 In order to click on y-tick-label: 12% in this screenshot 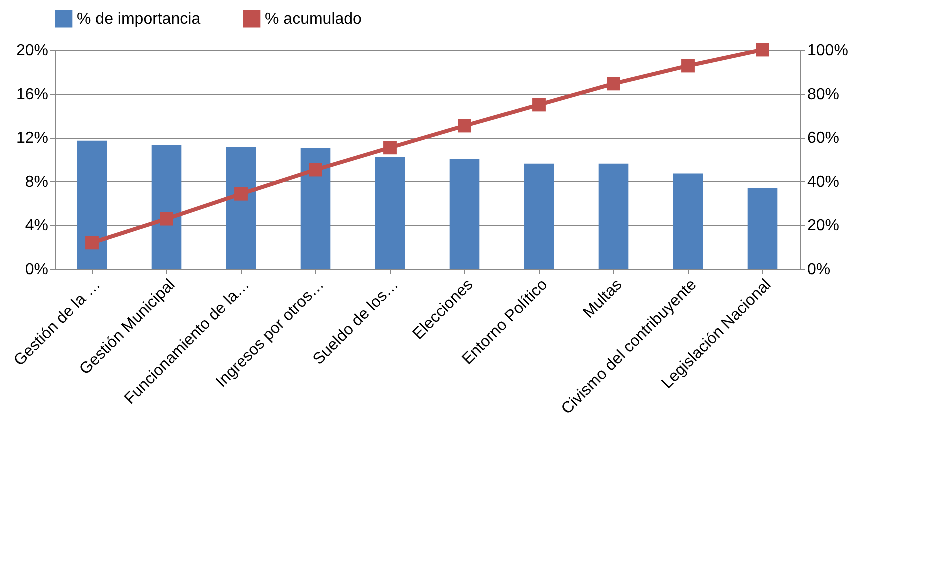, I will do `click(32, 139)`.